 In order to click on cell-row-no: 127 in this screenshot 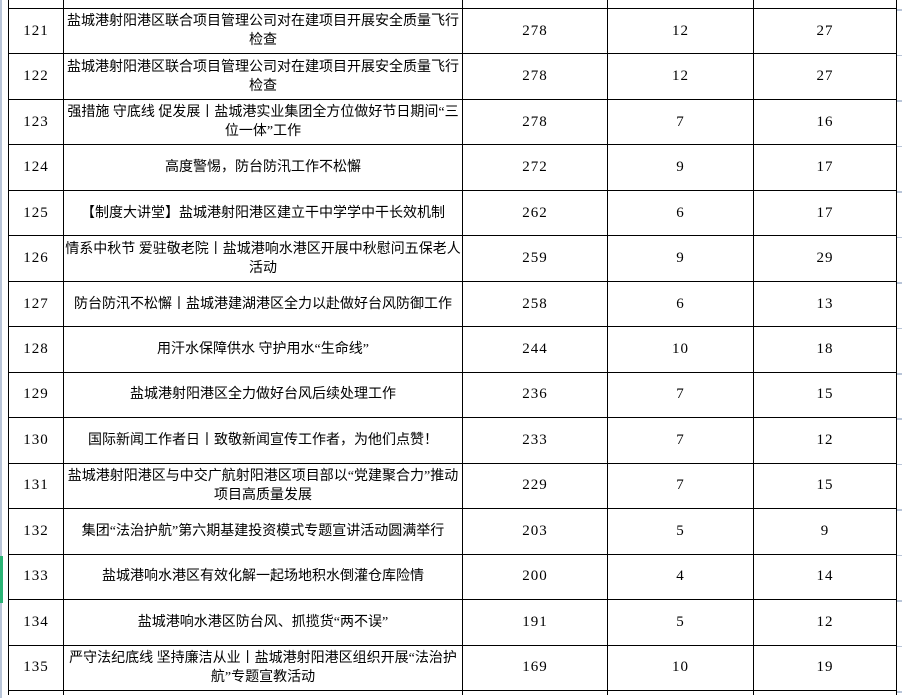, I will do `click(36, 304)`.